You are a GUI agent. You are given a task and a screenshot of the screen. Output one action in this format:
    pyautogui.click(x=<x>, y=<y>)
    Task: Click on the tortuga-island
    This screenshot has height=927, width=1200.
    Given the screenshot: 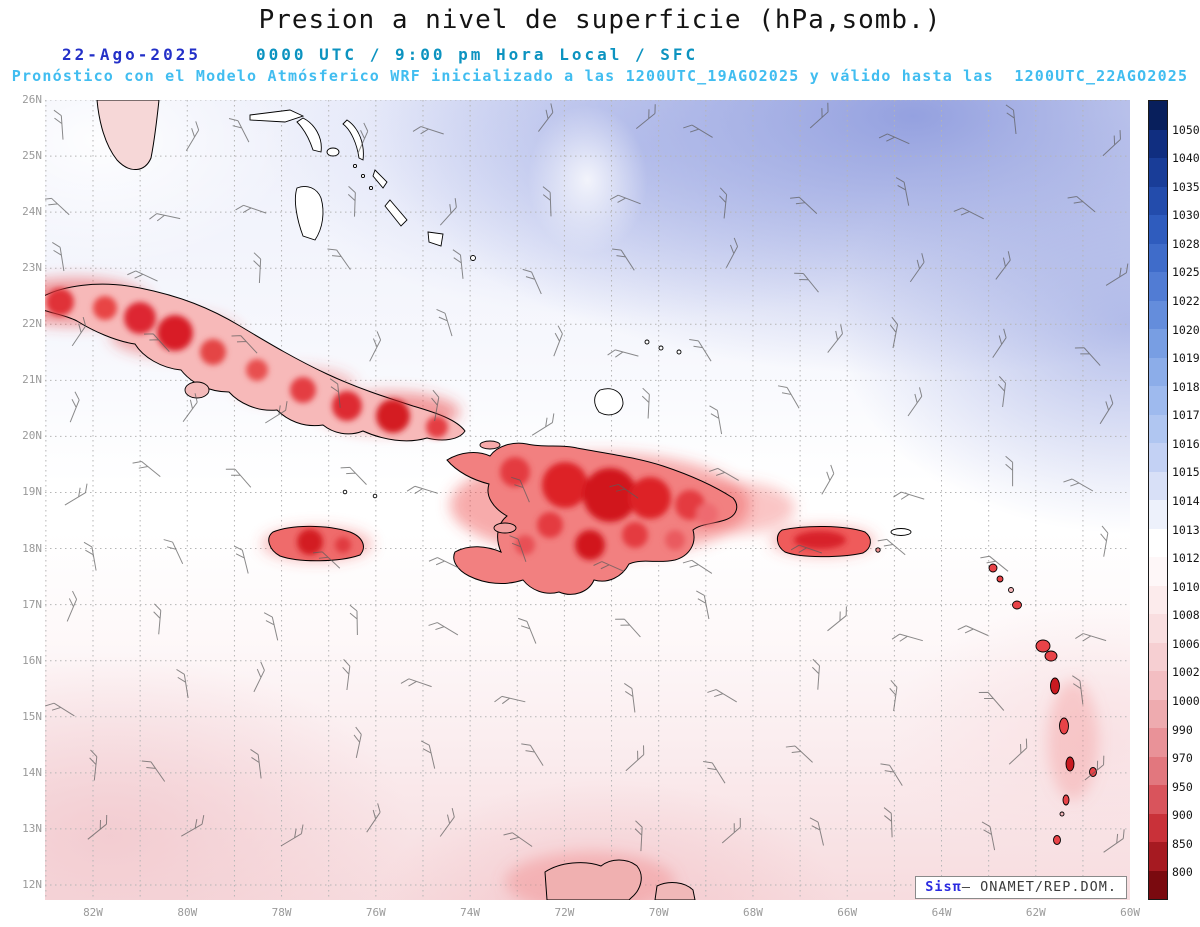 What is the action you would take?
    pyautogui.click(x=490, y=445)
    